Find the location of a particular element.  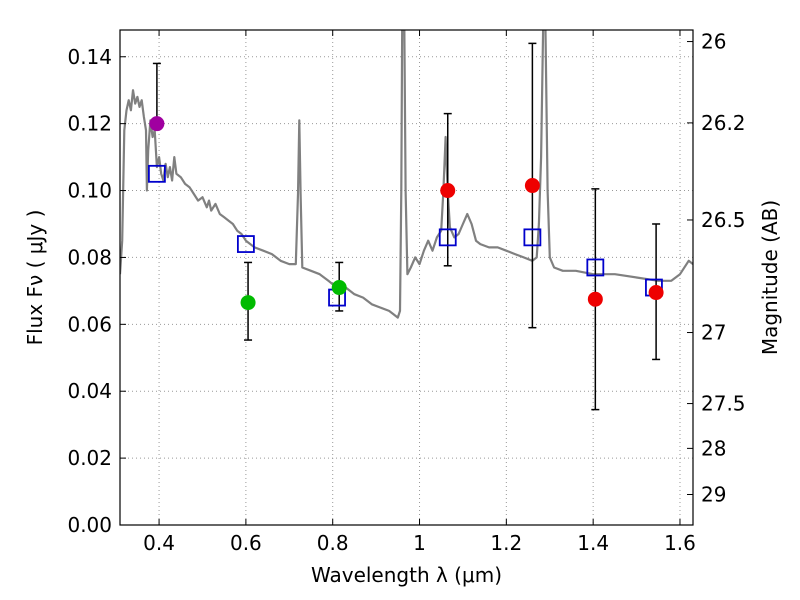

y-tick-label: 0.00 is located at coordinates (89, 525).